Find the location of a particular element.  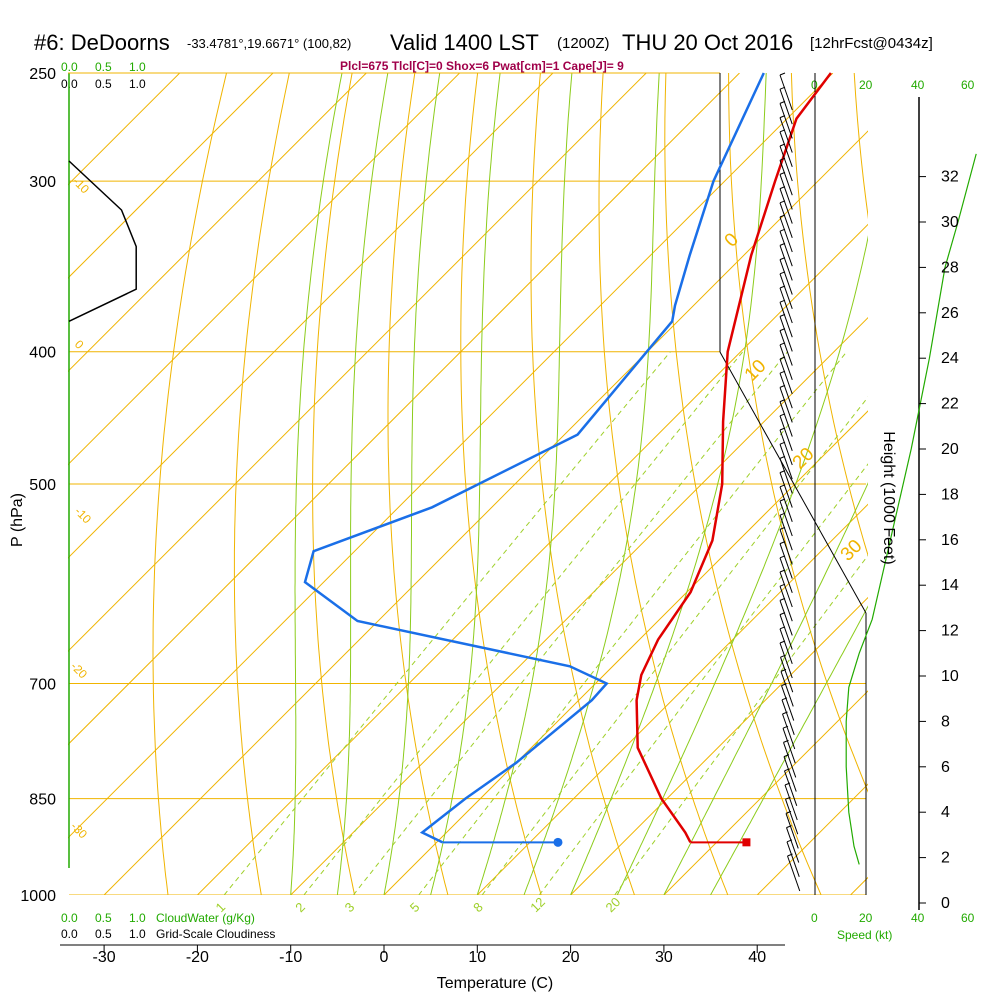

height-tick-label: 8 is located at coordinates (945, 721).